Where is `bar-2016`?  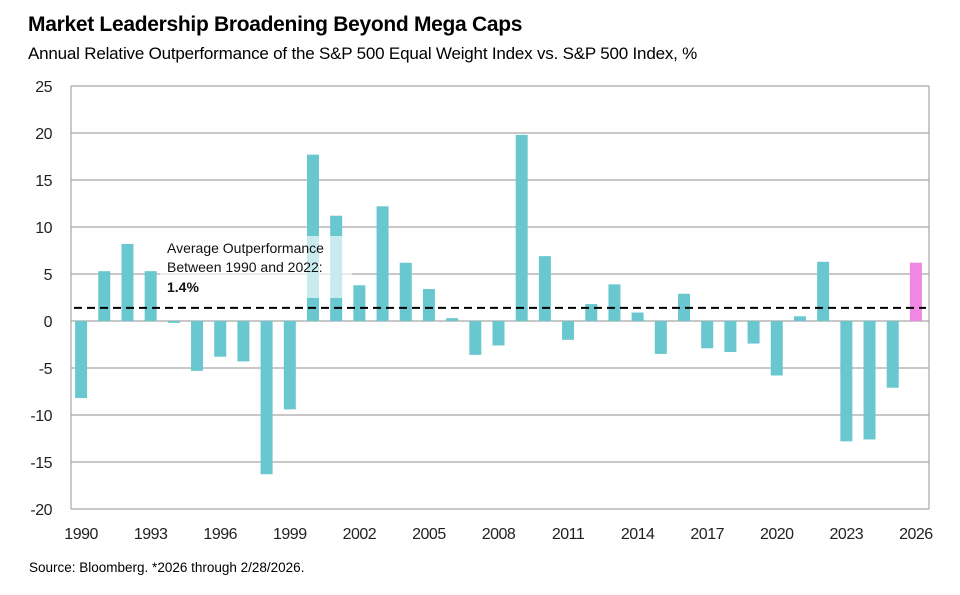
bar-2016 is located at coordinates (684, 307).